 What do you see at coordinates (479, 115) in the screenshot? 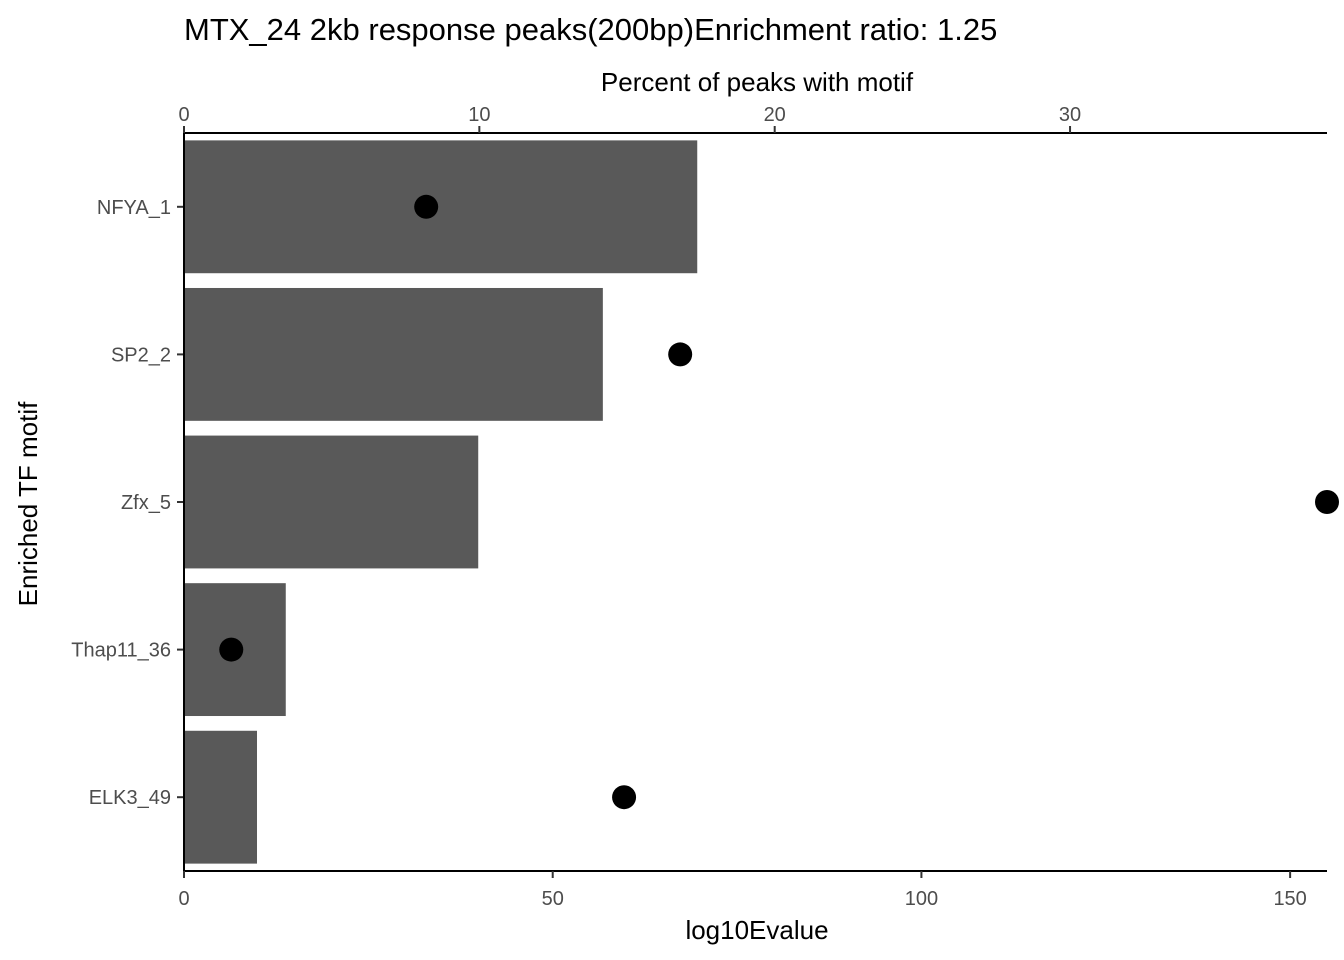
I see `x2-tick-label: 10` at bounding box center [479, 115].